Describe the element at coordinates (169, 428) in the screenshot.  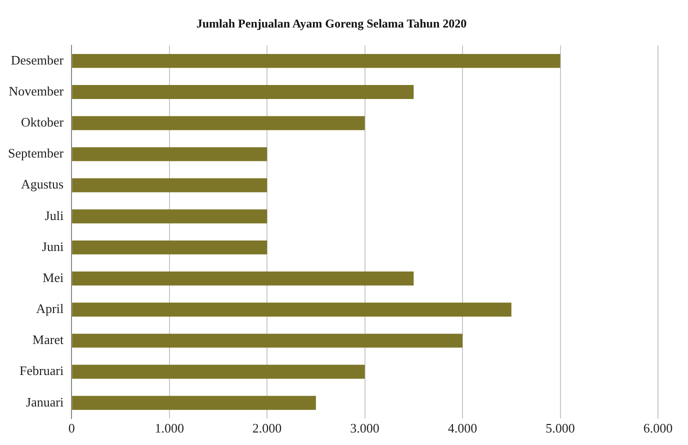
I see `x-tick-label: 1.000` at that location.